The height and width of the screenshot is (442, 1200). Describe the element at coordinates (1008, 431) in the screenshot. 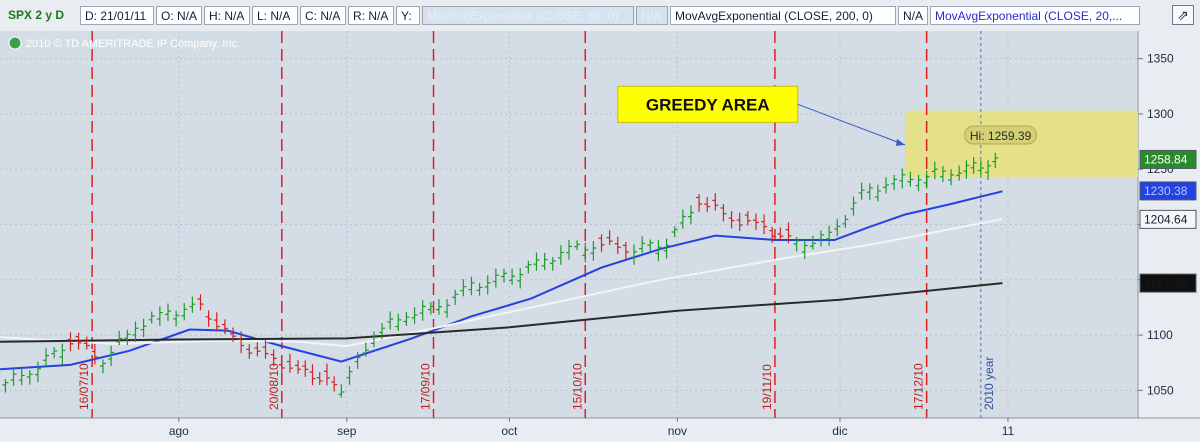

I see `x-tick-label: 11` at that location.